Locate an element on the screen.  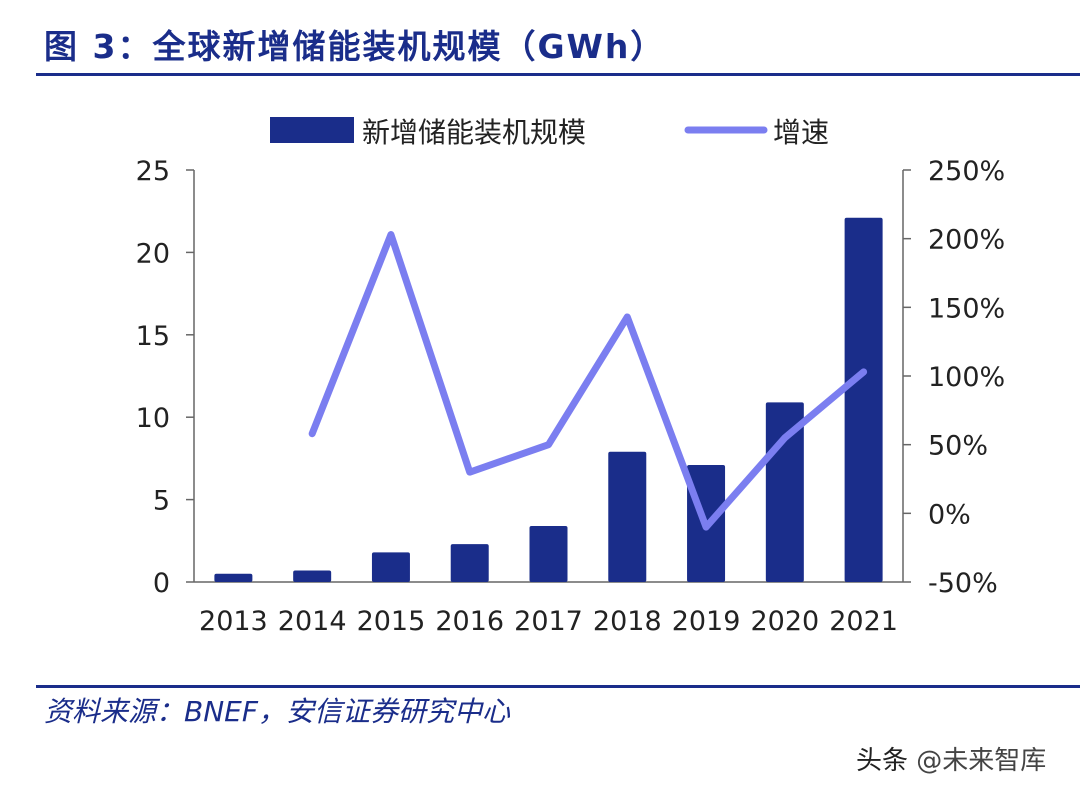
left-tick-label: 0 is located at coordinates (161, 583).